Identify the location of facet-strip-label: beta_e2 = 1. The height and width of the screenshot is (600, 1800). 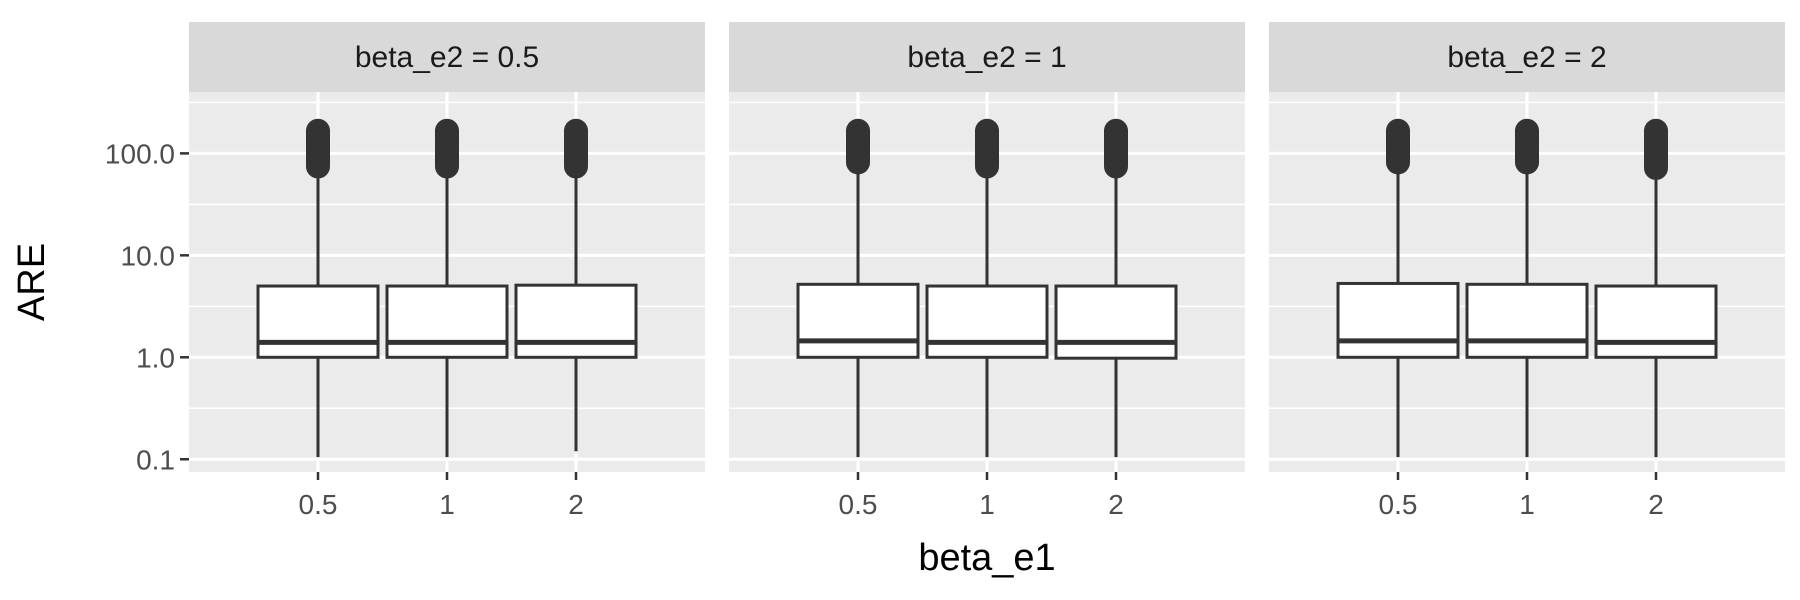
(986, 57).